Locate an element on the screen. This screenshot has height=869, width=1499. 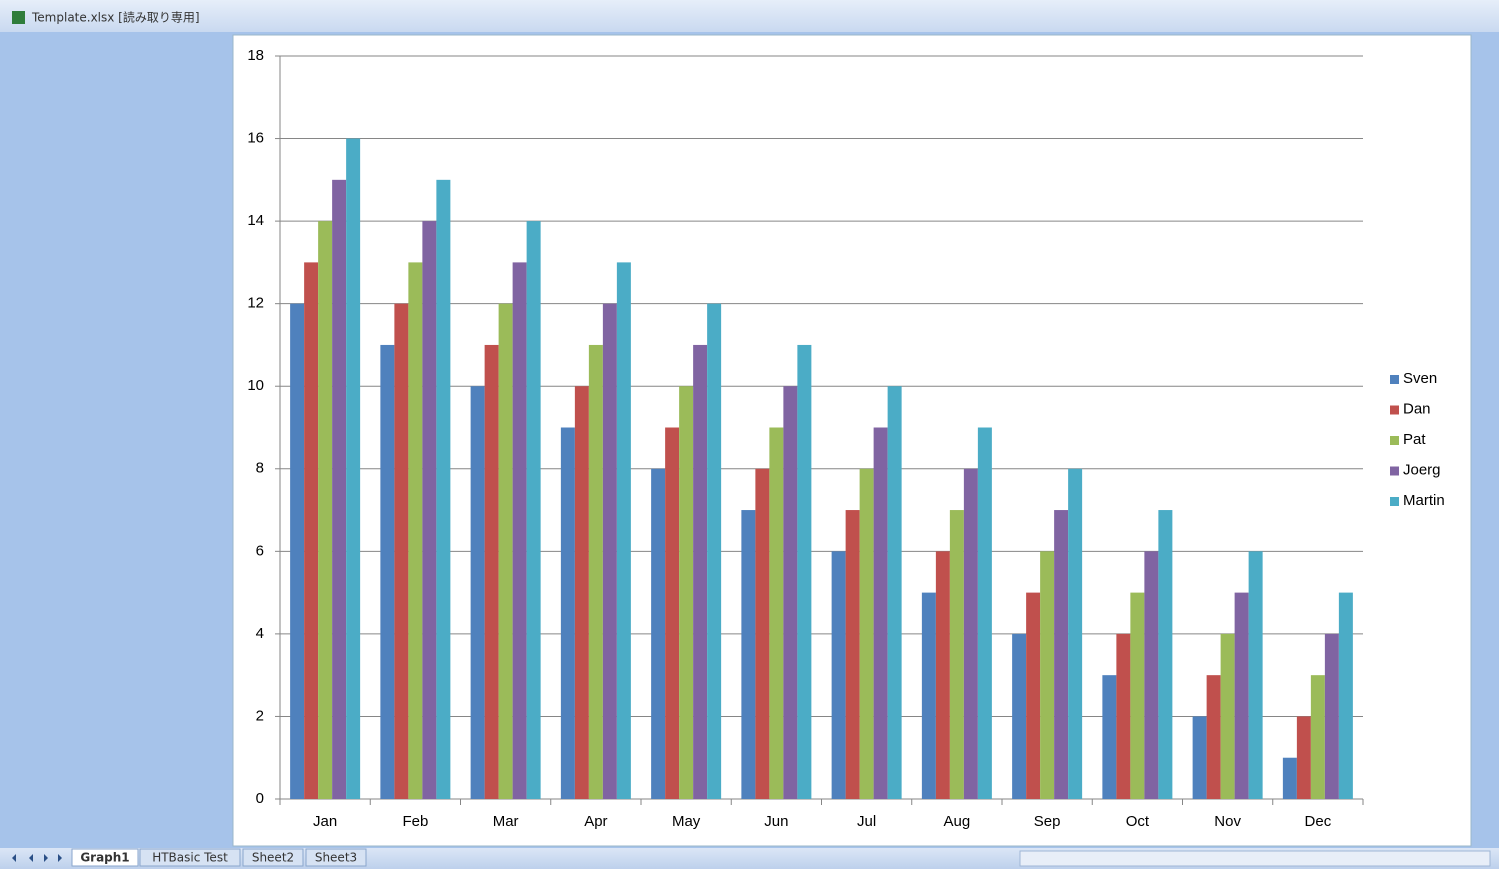
legend-label: Sven is located at coordinates (1420, 378).